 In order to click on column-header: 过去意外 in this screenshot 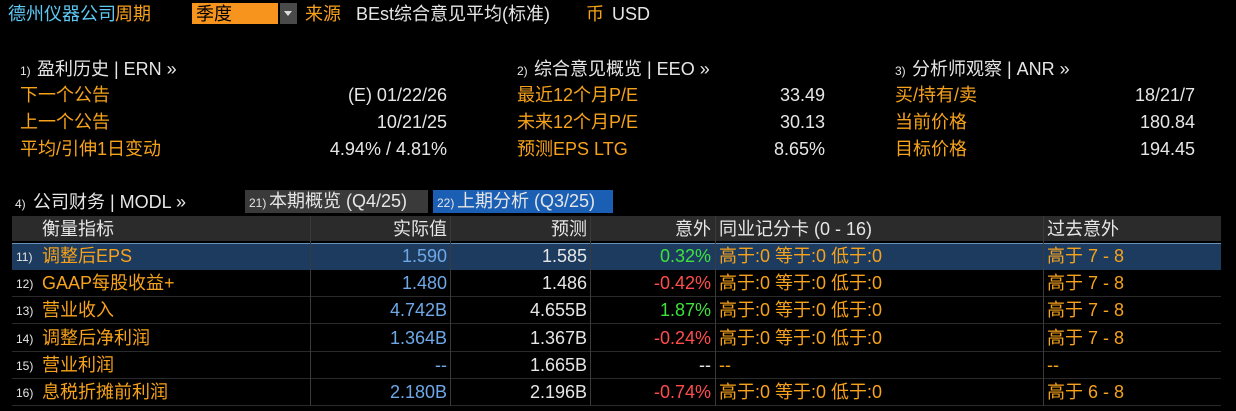, I will do `click(1083, 229)`.